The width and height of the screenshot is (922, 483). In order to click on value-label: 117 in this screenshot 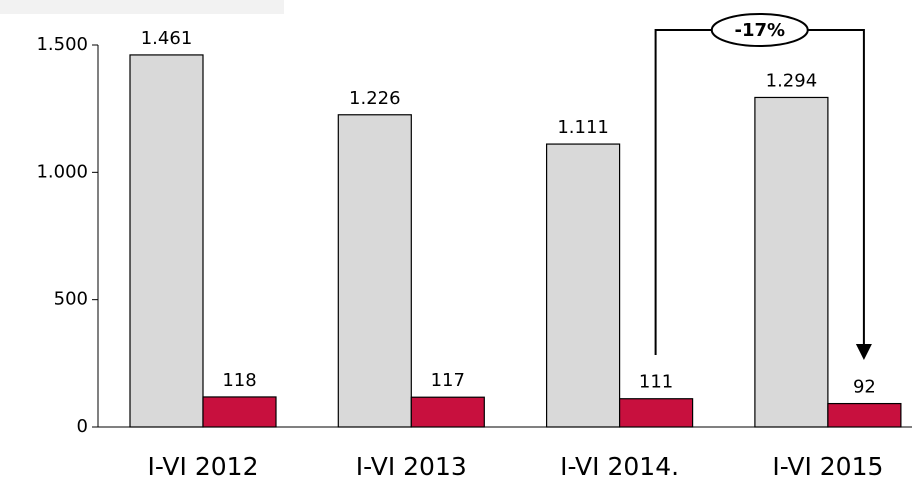, I will do `click(448, 380)`.